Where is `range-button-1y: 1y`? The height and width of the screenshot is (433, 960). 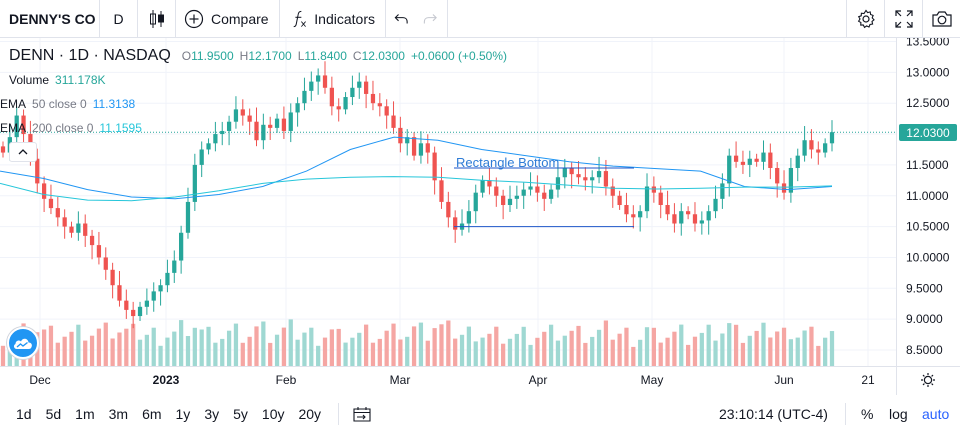 range-button-1y: 1y is located at coordinates (183, 414).